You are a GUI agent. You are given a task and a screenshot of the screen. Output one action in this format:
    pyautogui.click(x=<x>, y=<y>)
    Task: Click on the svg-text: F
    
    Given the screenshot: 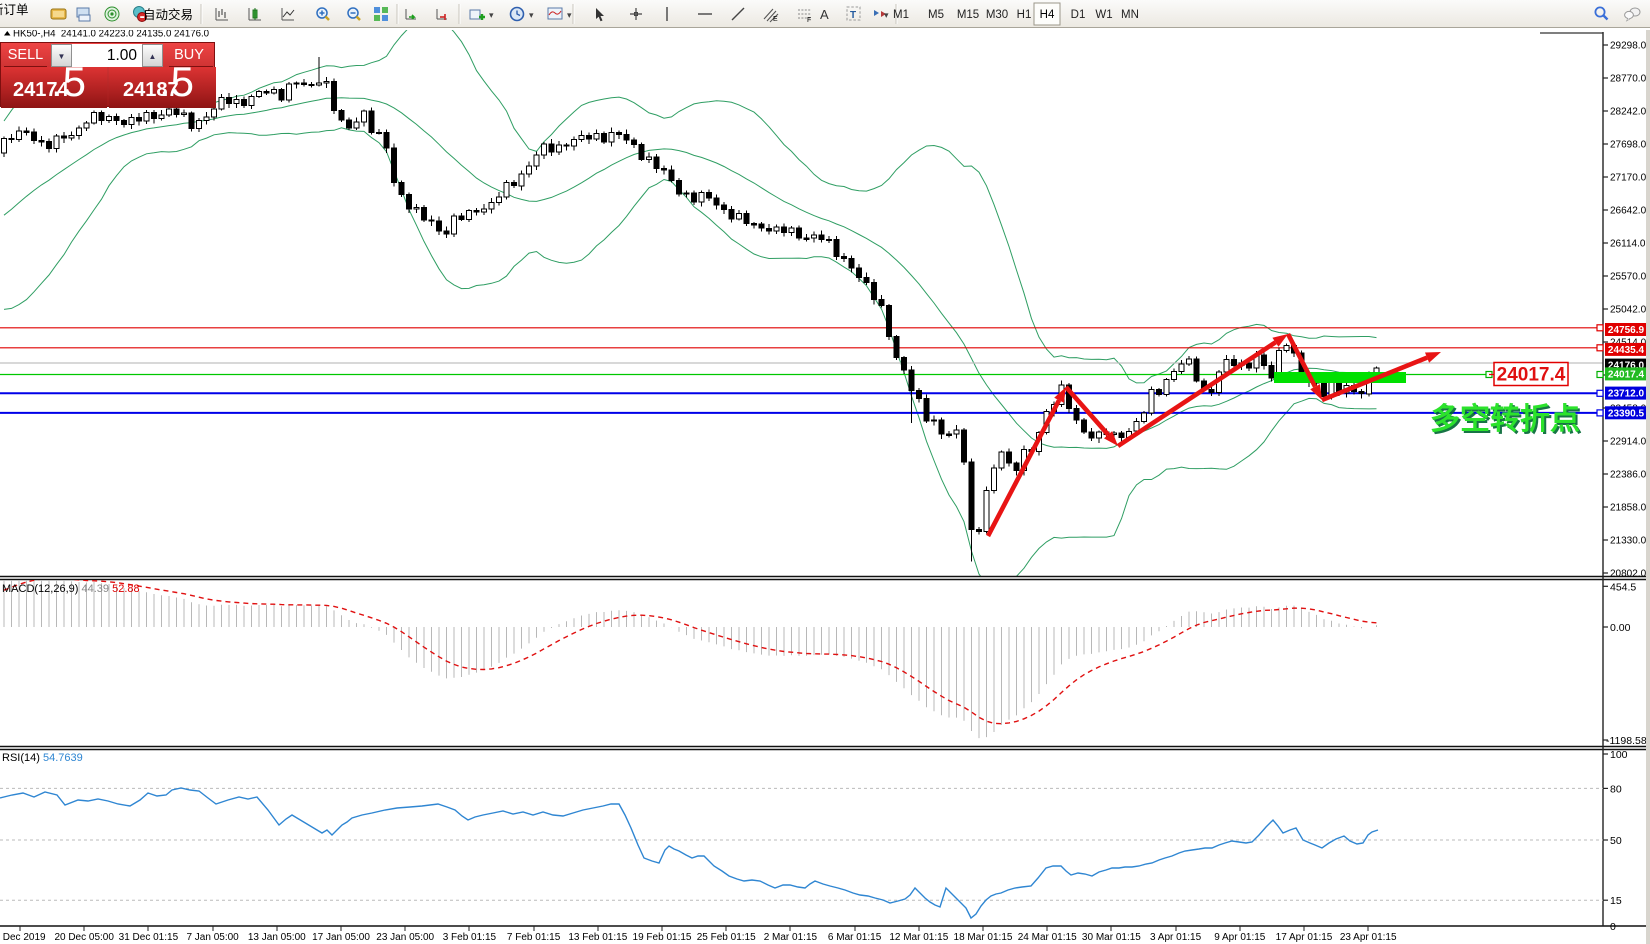 What is the action you would take?
    pyautogui.click(x=809, y=20)
    